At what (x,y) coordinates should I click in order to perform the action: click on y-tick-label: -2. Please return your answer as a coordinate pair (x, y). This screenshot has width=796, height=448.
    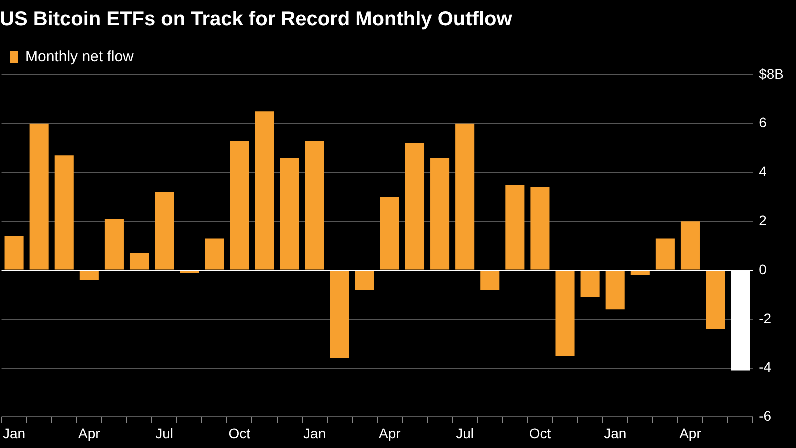
    Looking at the image, I should click on (765, 318).